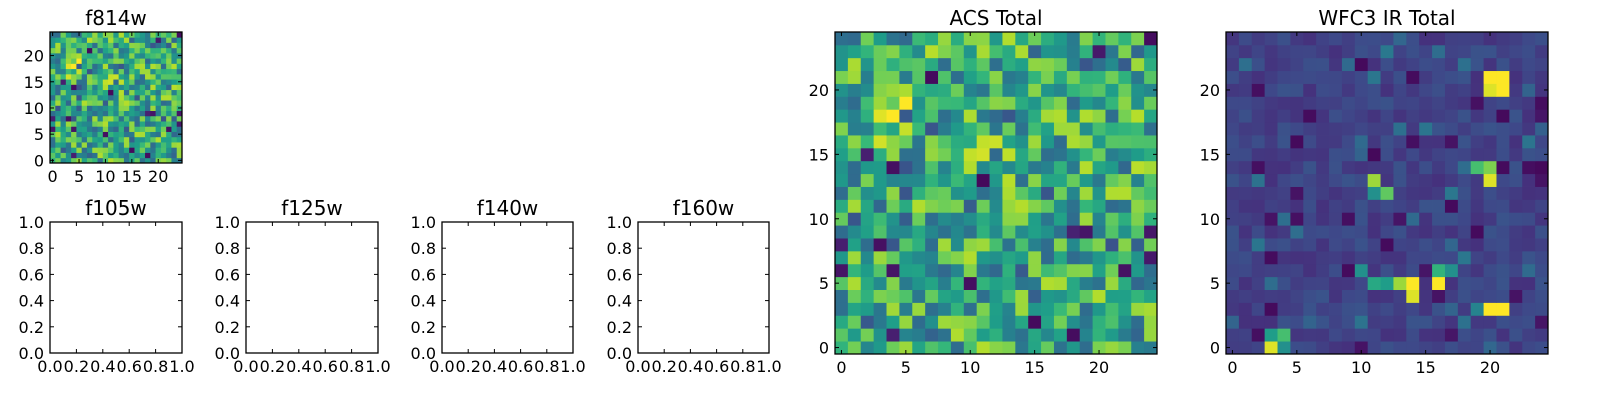 The image size is (1600, 400). What do you see at coordinates (303, 294) in the screenshot?
I see `ticks-f125w: 0.0 0.2 0.4 0.6 0.8 1.00.00.20.40.60.81.0` at bounding box center [303, 294].